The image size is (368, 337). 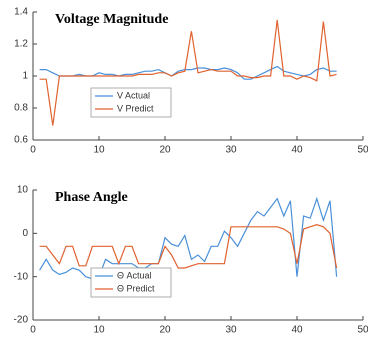 I want to click on legend-label: V Actual, so click(x=133, y=95).